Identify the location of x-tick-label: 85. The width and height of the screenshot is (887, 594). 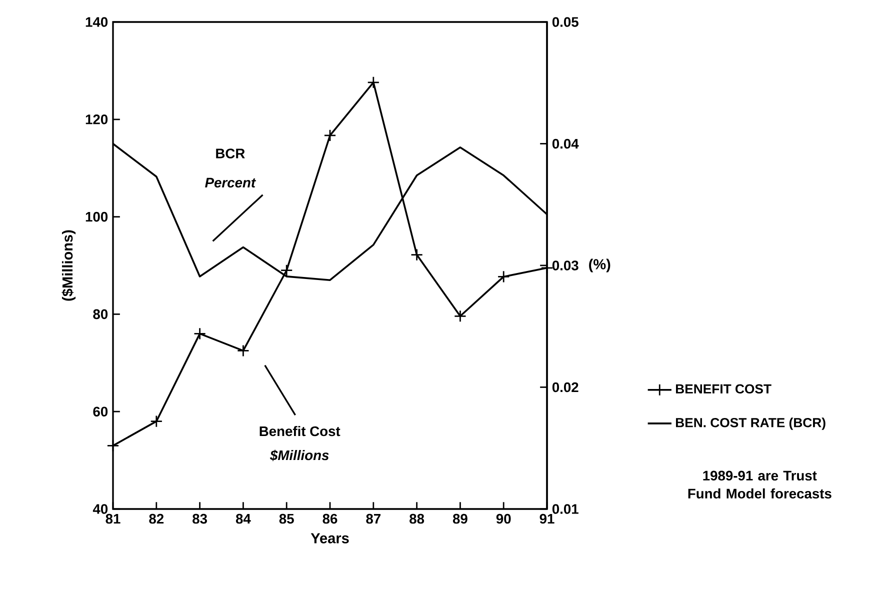
(286, 519).